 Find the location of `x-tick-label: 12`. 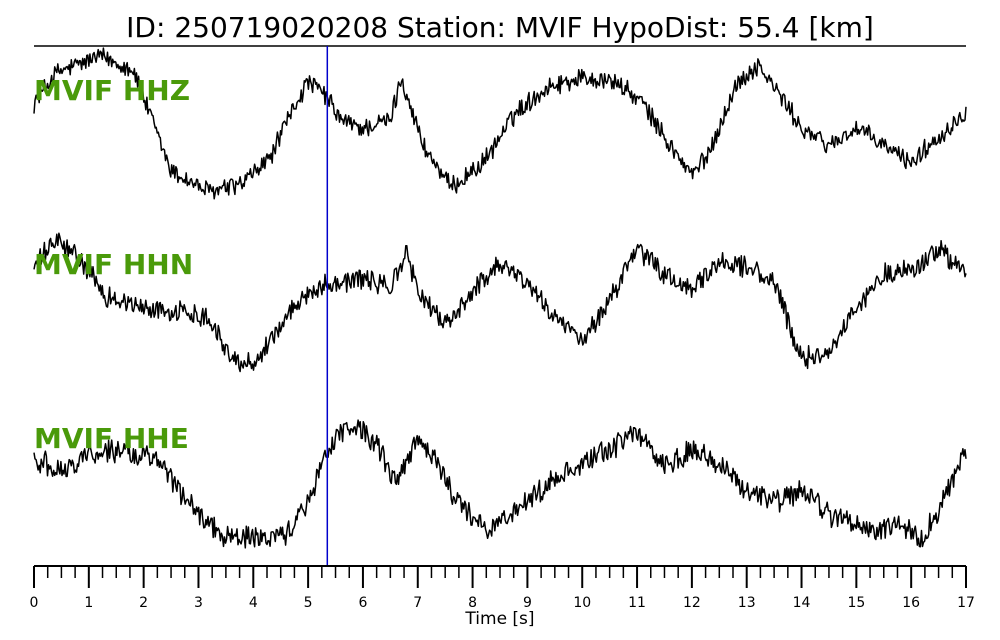

x-tick-label: 12 is located at coordinates (692, 603).